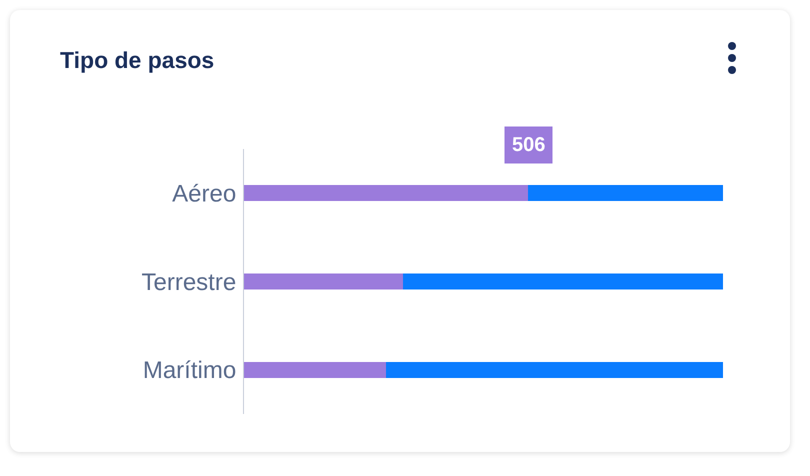 Image resolution: width=810 pixels, height=476 pixels. I want to click on y-tick-label: Terrestre, so click(189, 282).